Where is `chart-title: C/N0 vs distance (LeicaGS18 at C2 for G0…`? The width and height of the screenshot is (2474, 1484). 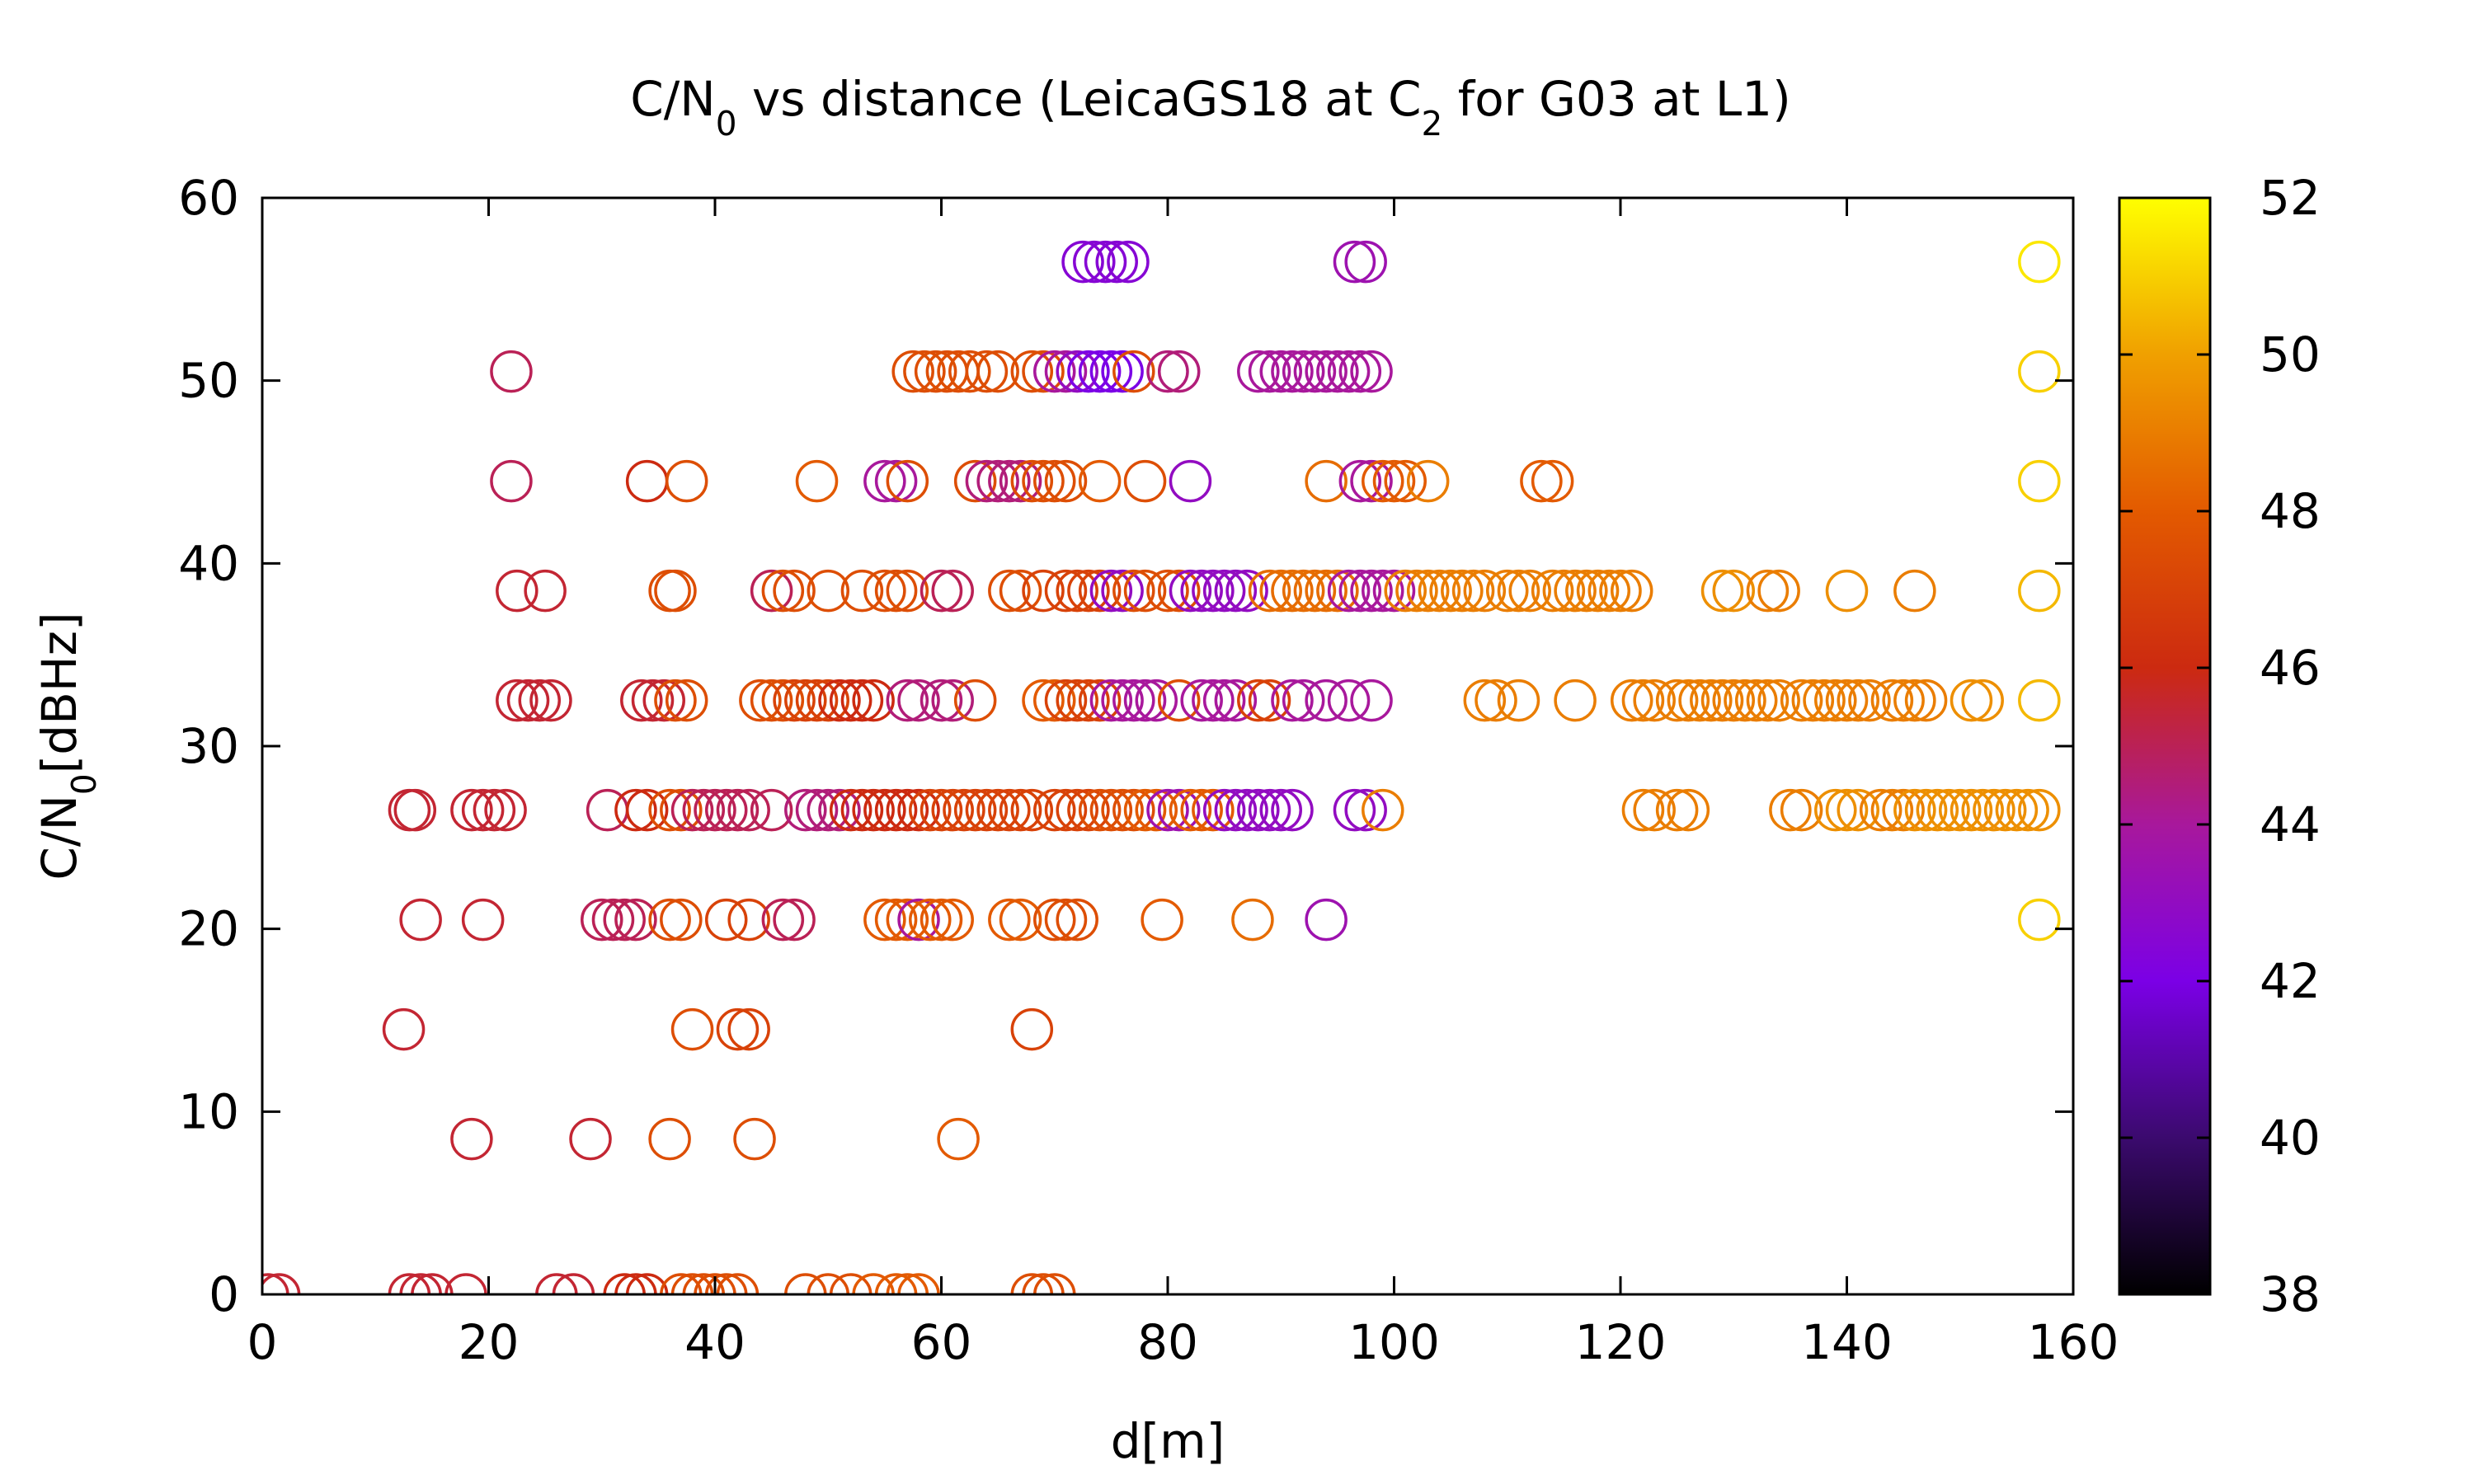
chart-title: C/N0 vs distance (LeicaGS18 at C2 for G0… is located at coordinates (1210, 107).